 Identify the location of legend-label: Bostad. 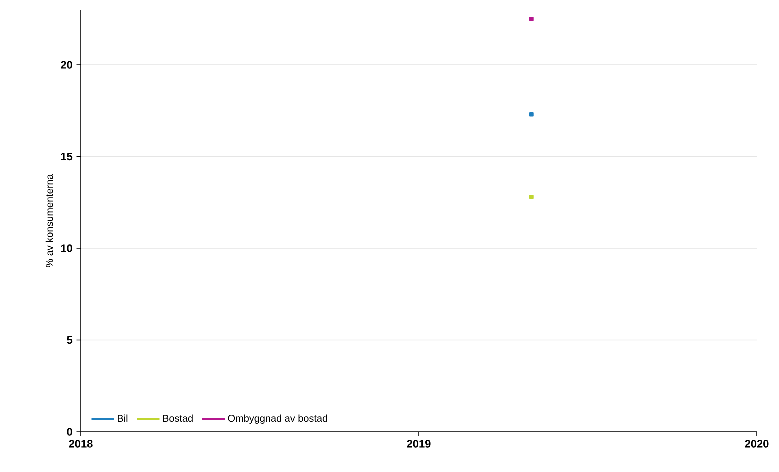
(178, 418).